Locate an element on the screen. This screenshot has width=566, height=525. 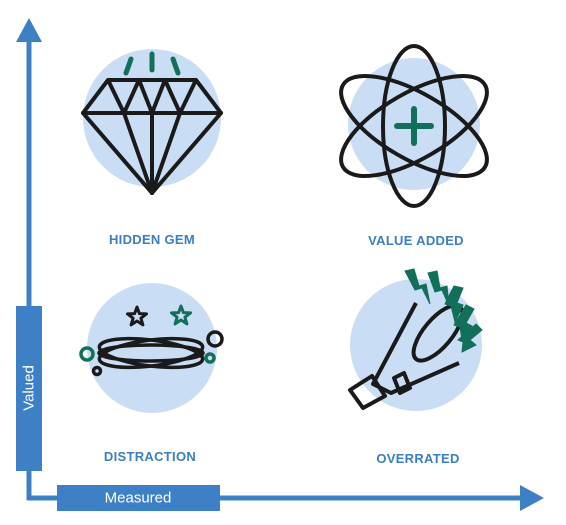
x-axis-label-box is located at coordinates (138, 498).